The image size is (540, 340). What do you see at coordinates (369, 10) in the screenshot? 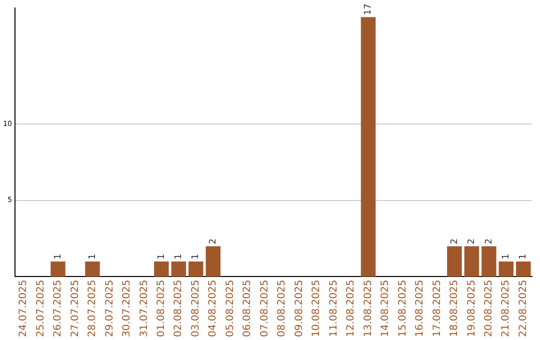
I see `data-label: 17` at bounding box center [369, 10].